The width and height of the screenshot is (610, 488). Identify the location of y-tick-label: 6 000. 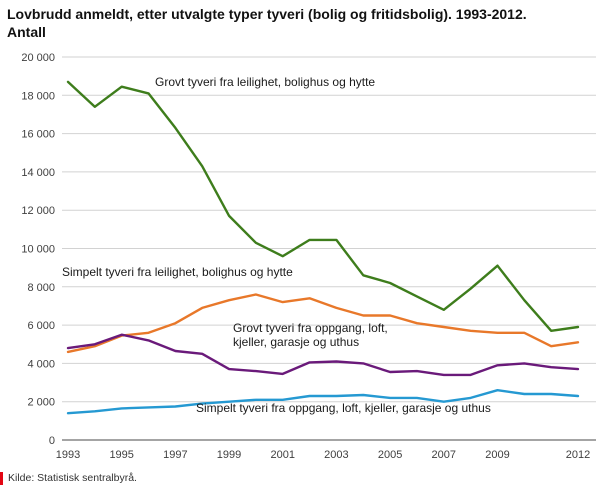
(41, 326).